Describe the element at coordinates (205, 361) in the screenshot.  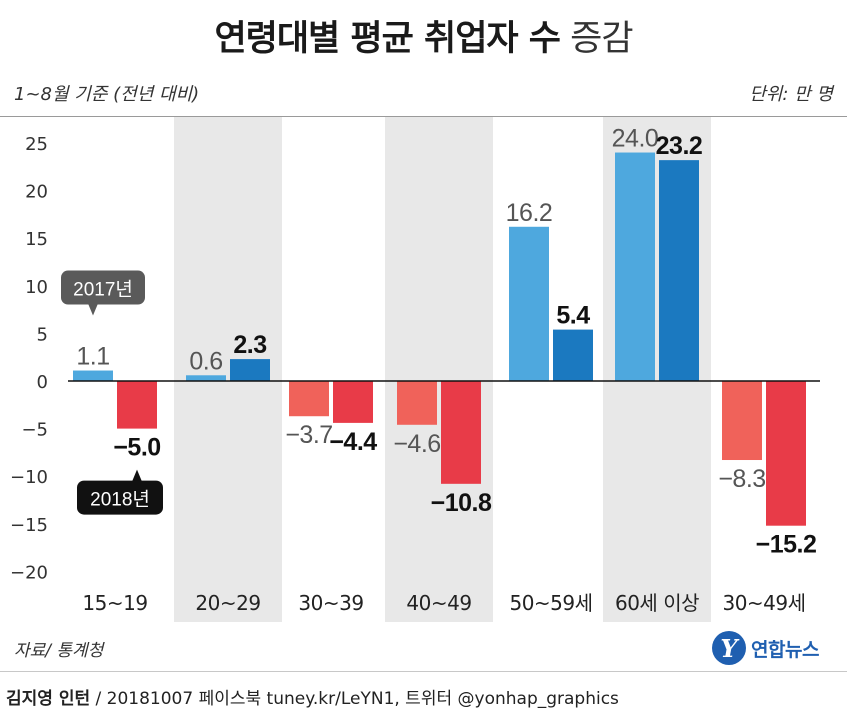
I see `value-label-2017: 0.6` at that location.